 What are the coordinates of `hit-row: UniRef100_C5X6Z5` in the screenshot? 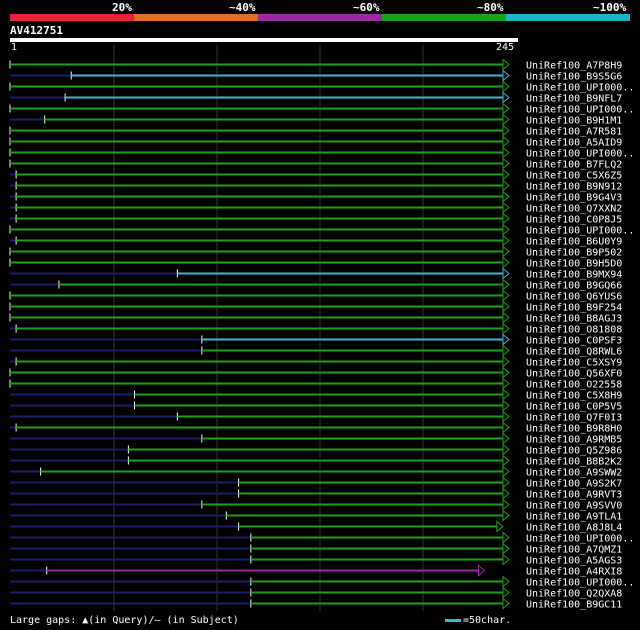 It's located at (316, 175).